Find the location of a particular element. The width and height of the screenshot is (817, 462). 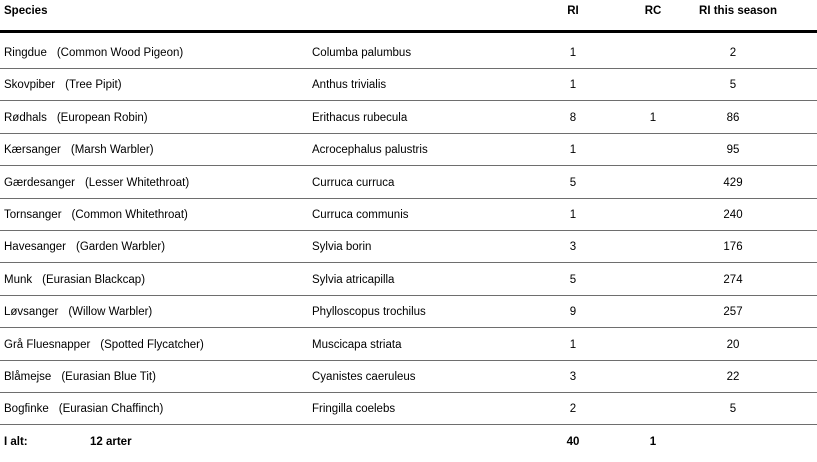

species-name: Ringdue (Common Wood Pigeon) is located at coordinates (93, 53).